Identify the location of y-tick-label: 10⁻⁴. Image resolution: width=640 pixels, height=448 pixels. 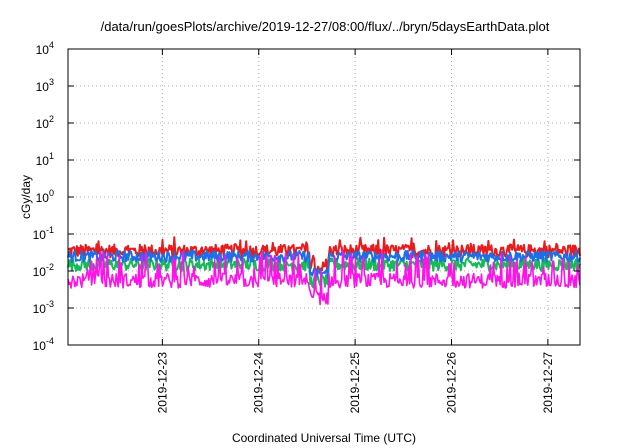
(43, 344).